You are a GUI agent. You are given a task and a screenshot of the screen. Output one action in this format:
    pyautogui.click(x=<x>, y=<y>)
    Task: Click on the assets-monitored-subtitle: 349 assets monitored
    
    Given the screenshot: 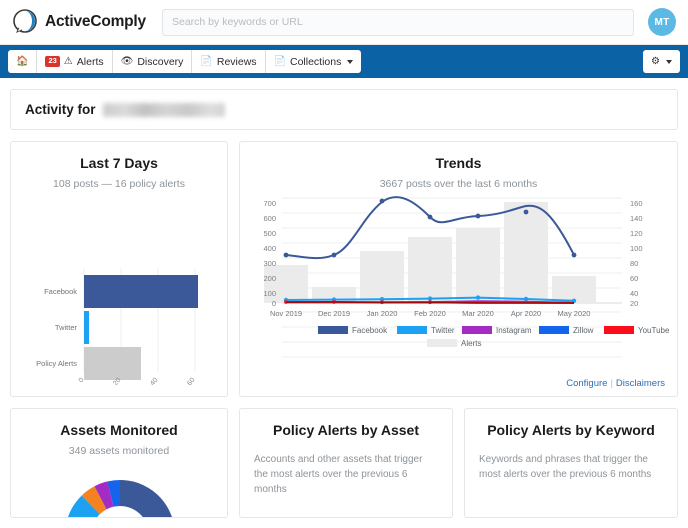 What is the action you would take?
    pyautogui.click(x=119, y=451)
    